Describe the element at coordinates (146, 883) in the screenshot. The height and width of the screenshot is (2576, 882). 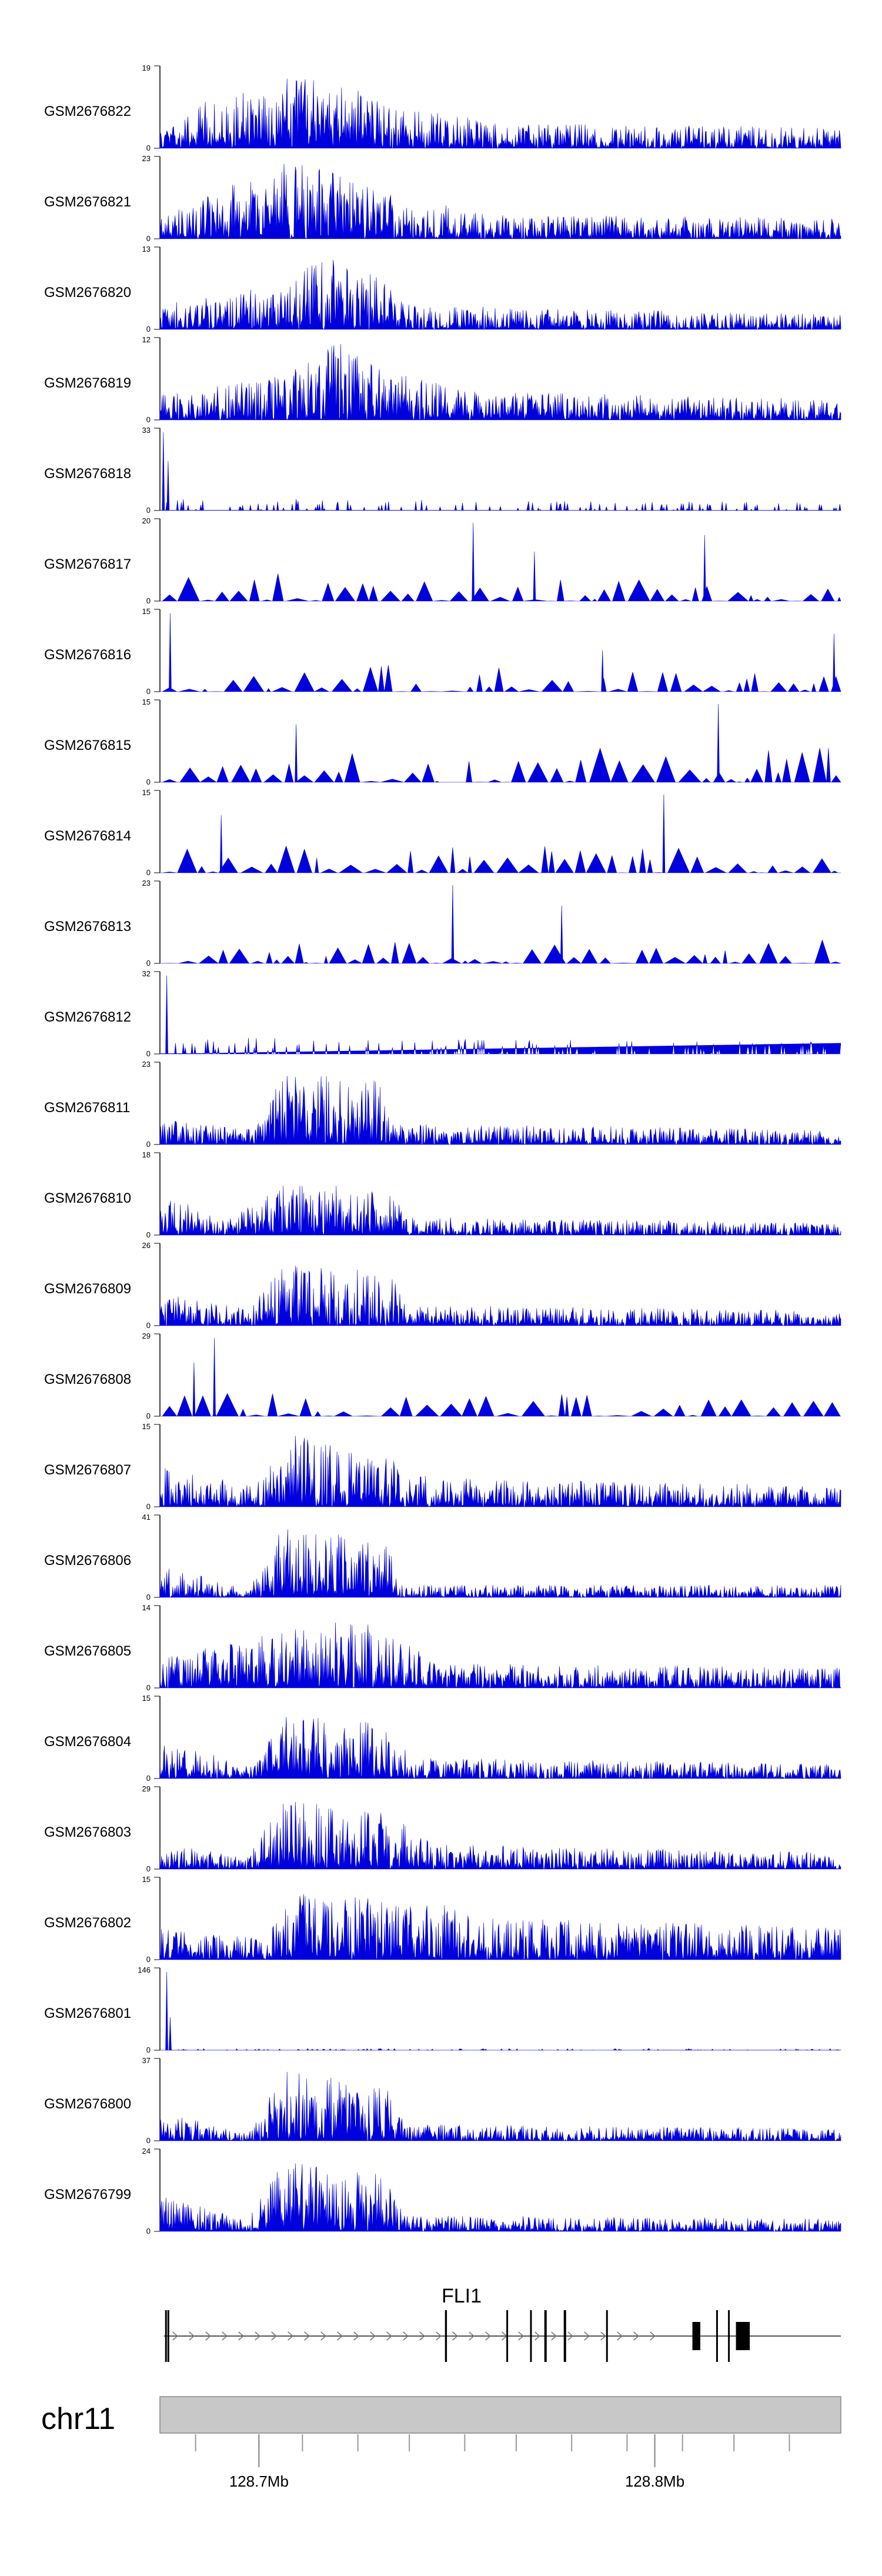
I see `track-ymax-label: 23` at that location.